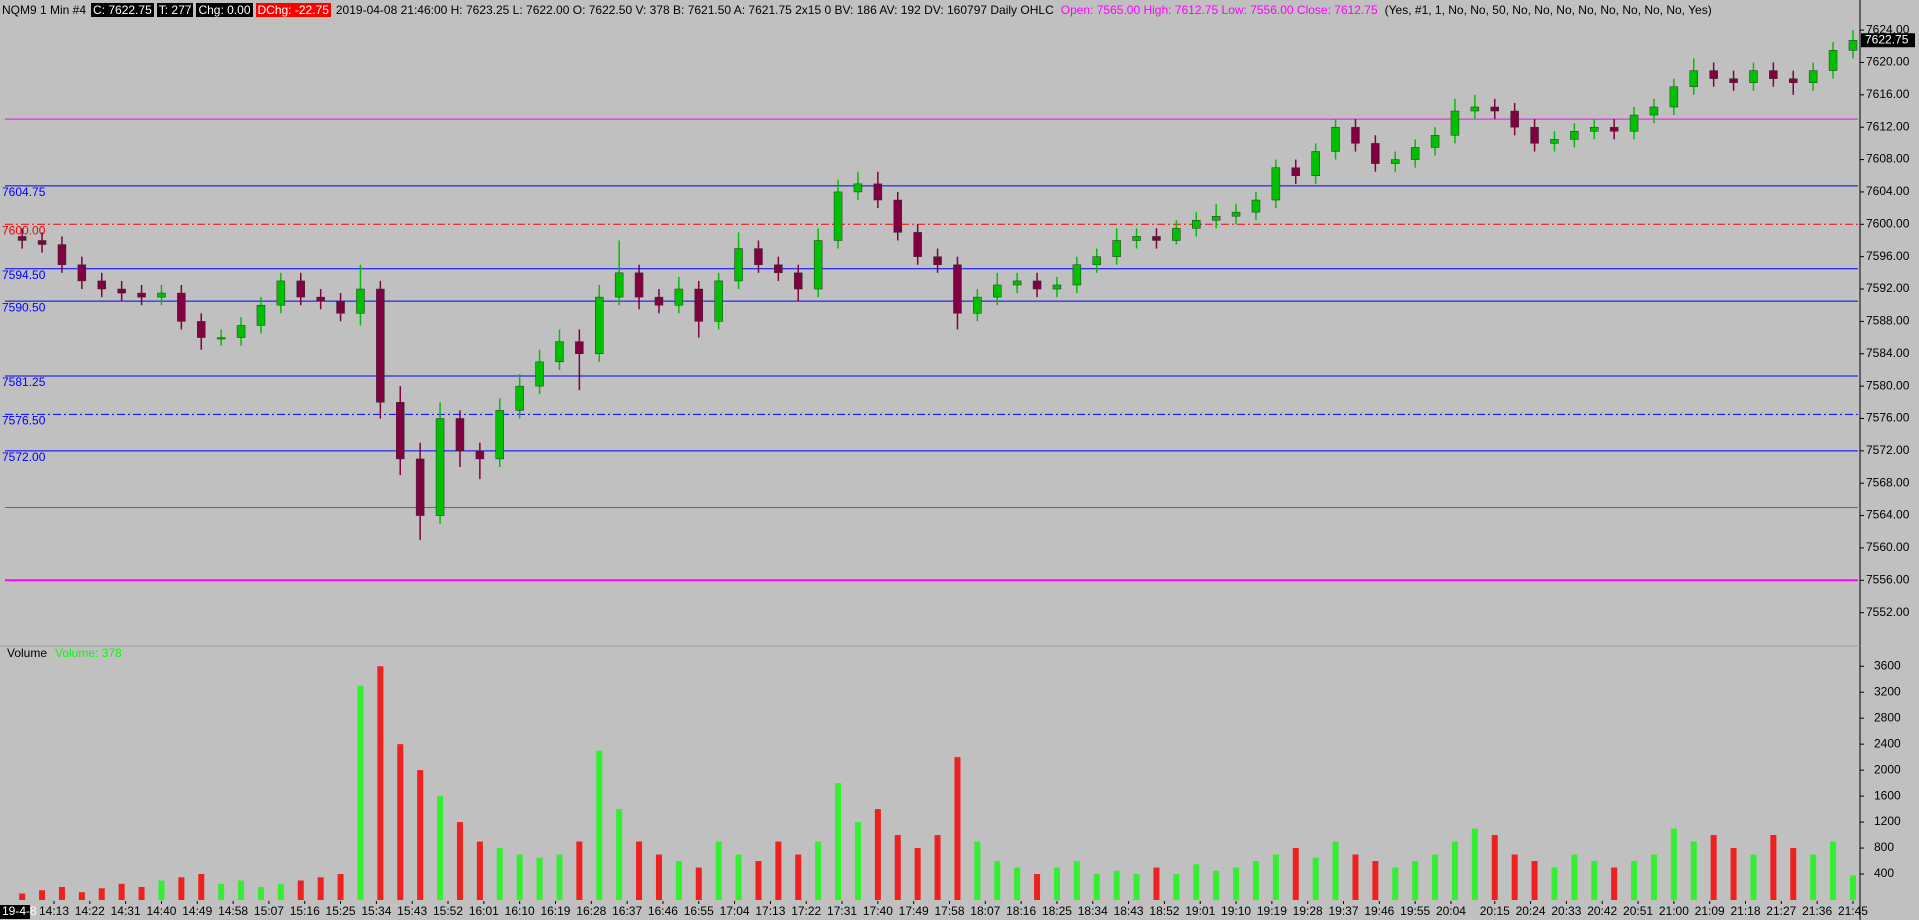 The image size is (1919, 920). I want to click on x-tick-label: 21:36, so click(1817, 911).